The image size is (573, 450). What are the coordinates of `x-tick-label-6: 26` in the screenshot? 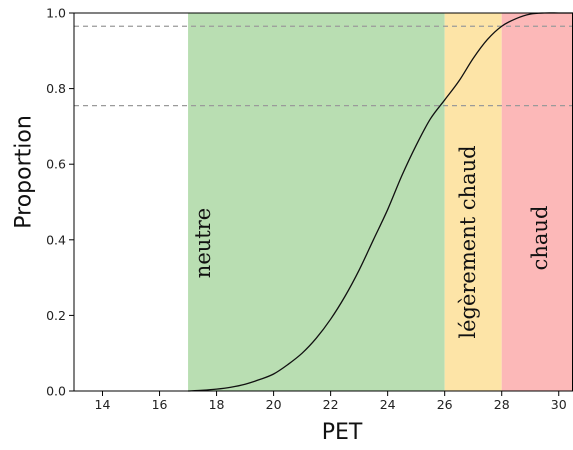 It's located at (445, 404).